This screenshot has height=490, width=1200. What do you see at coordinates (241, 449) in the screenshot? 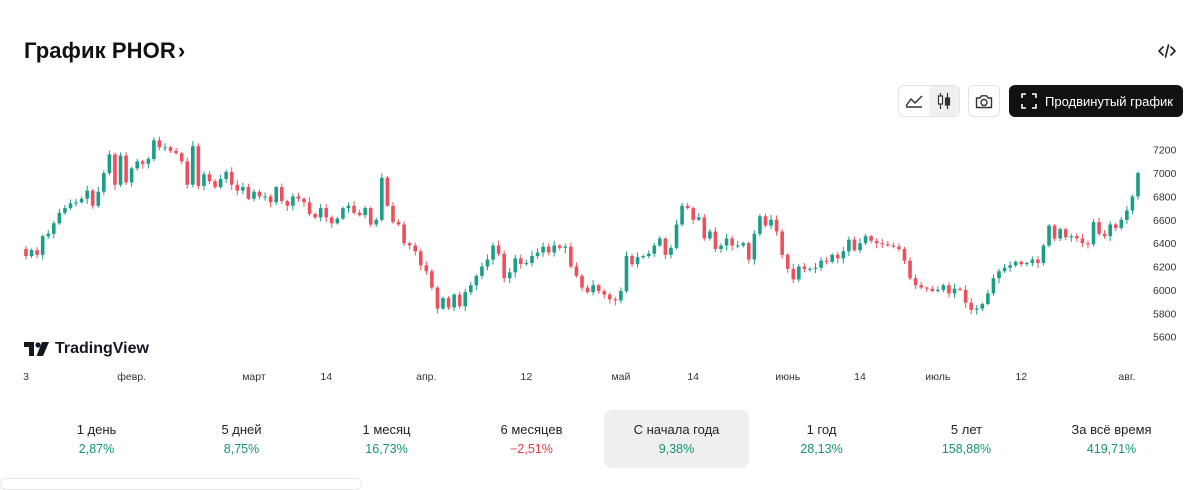
I see `period-change: 8,75%` at bounding box center [241, 449].